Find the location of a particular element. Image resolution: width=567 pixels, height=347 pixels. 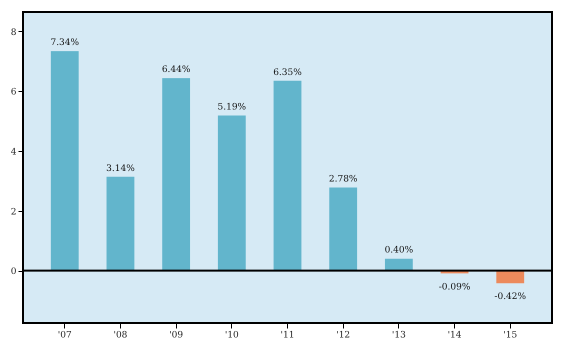

data-label: -0.09% is located at coordinates (454, 287).